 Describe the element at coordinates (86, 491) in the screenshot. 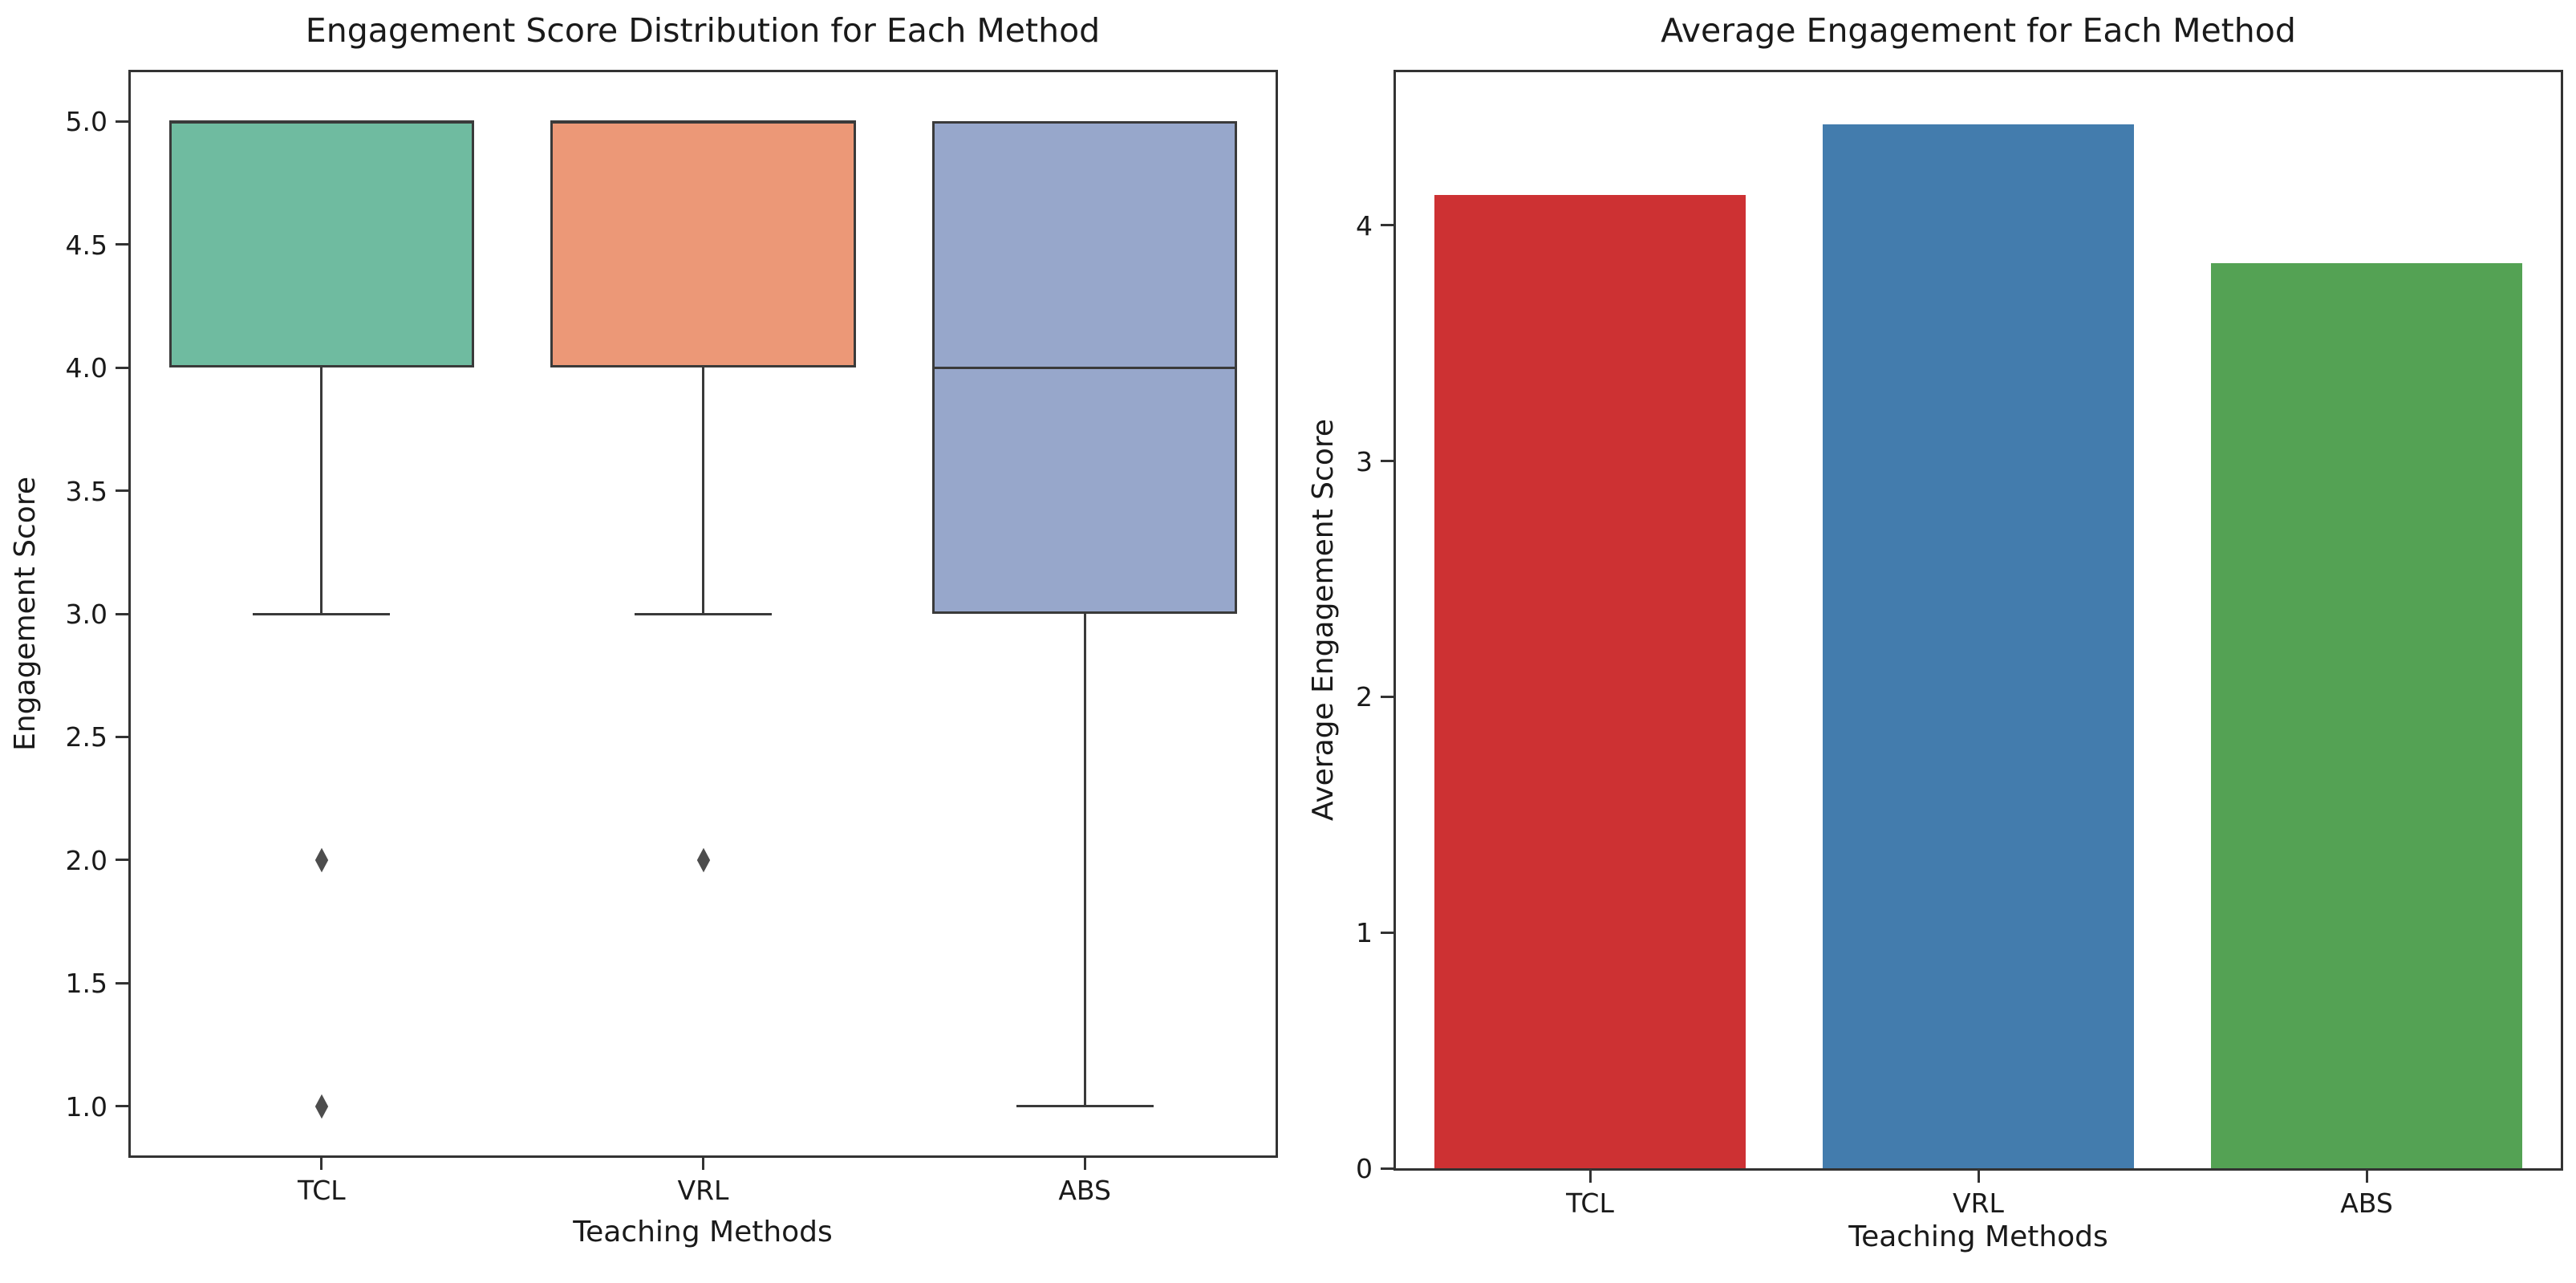

I see `boxplot-y-tick-label: 3.5` at that location.